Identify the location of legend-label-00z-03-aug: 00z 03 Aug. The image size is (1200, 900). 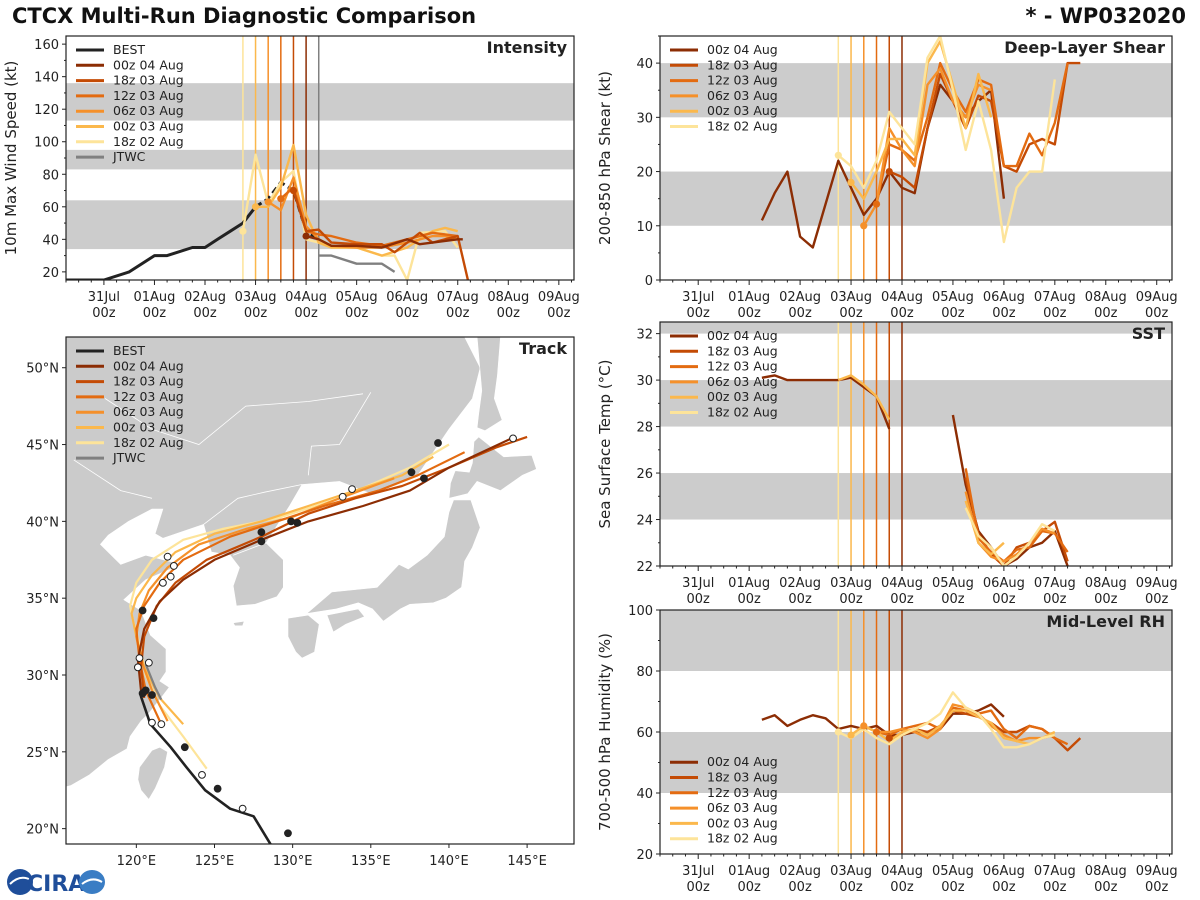
(148, 126).